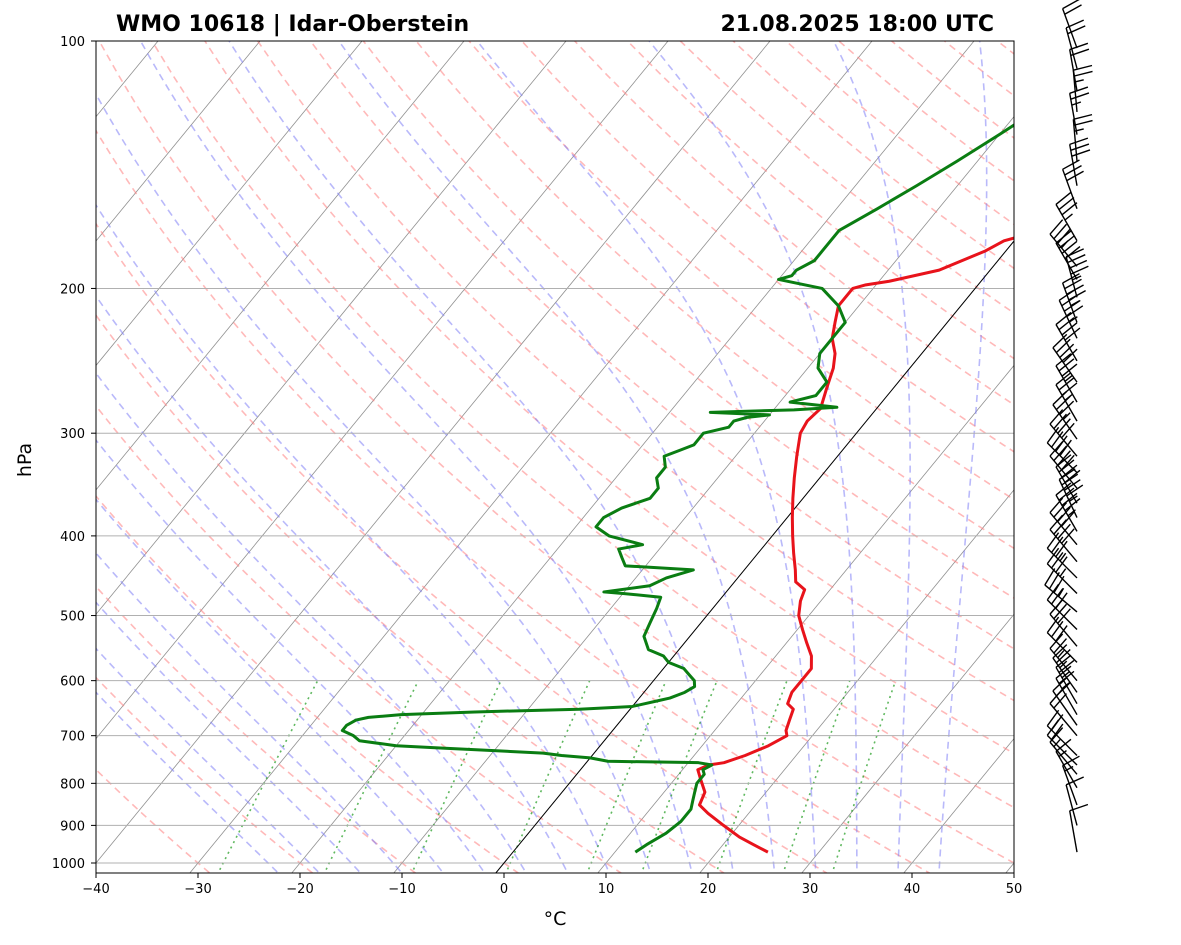 The height and width of the screenshot is (945, 1181). Describe the element at coordinates (401, 889) in the screenshot. I see `x-tick-label: −10` at that location.